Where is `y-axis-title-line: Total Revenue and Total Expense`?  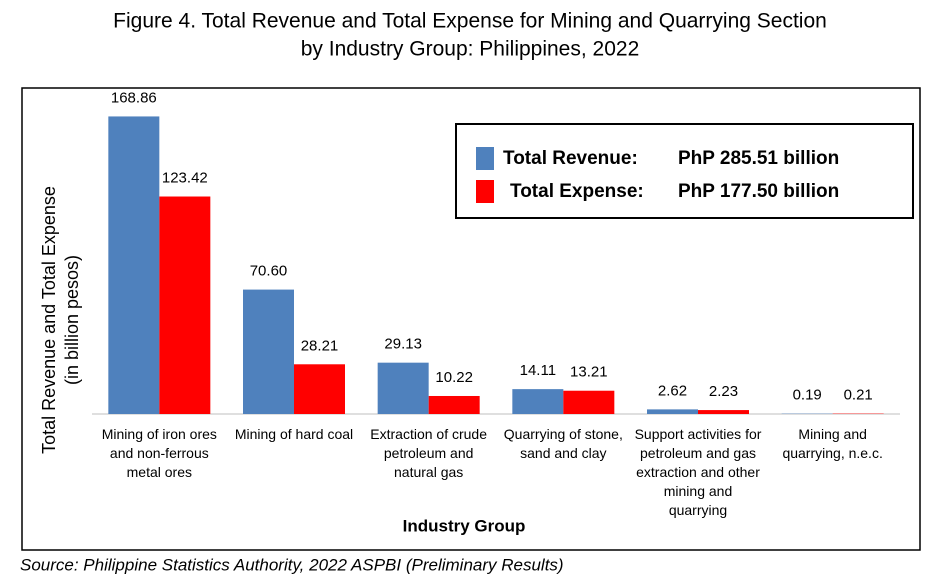 y-axis-title-line: Total Revenue and Total Expense is located at coordinates (49, 320).